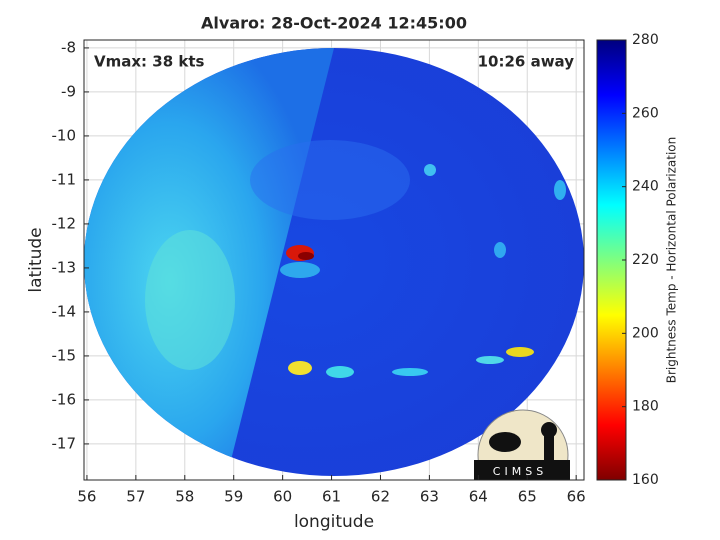 The image size is (720, 540). What do you see at coordinates (149, 62) in the screenshot?
I see `annotation: Vmax: 38 kts` at bounding box center [149, 62].